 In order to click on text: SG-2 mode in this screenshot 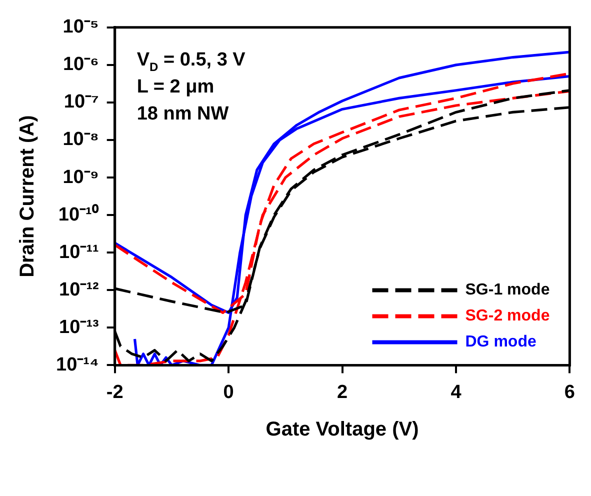, I will do `click(507, 316)`.